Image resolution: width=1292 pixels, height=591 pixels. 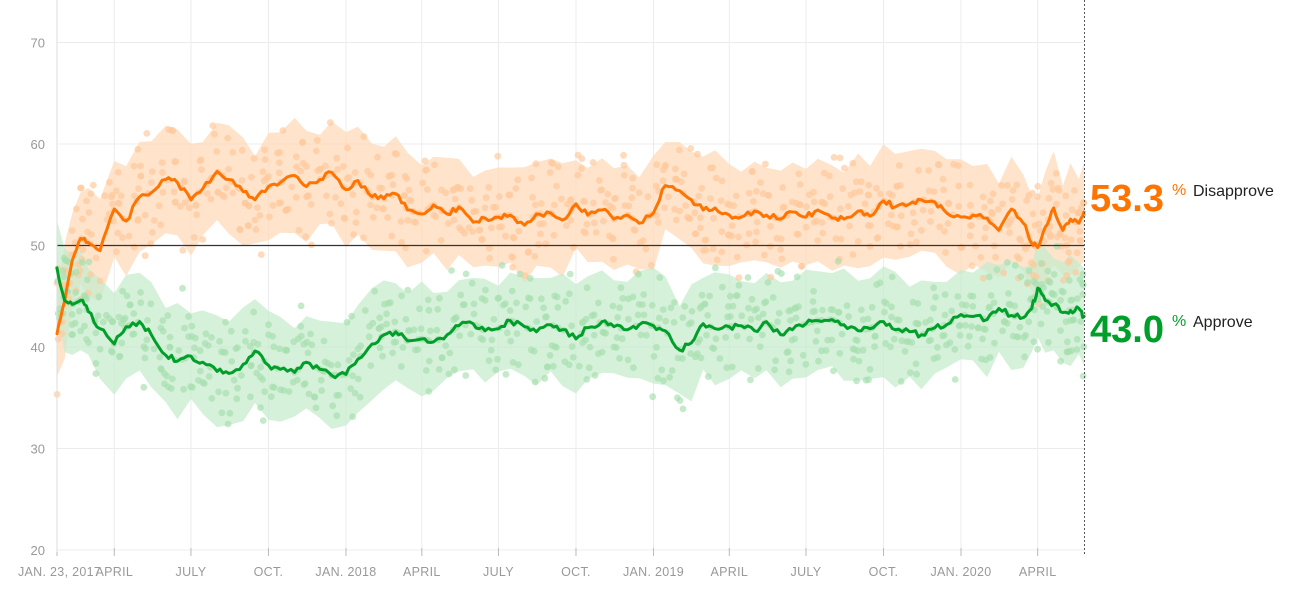 What do you see at coordinates (1233, 191) in the screenshot?
I see `disapprove-label: Disapprove` at bounding box center [1233, 191].